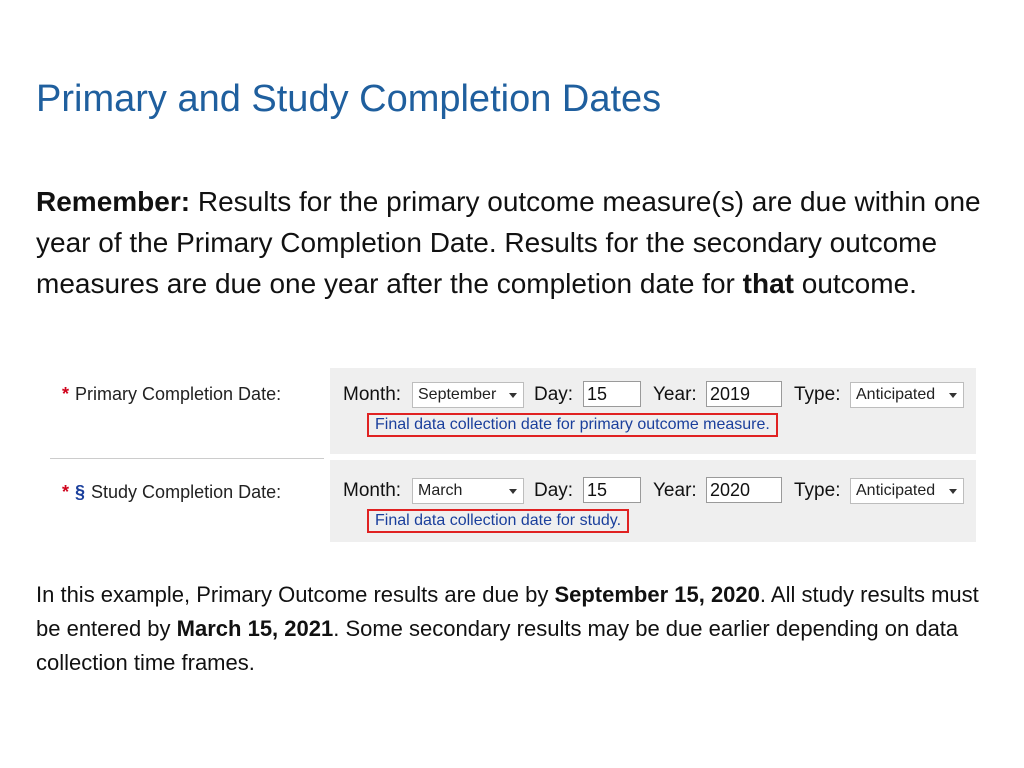 The width and height of the screenshot is (1024, 768). I want to click on study-completion-hint: Final data collection date for study., so click(498, 521).